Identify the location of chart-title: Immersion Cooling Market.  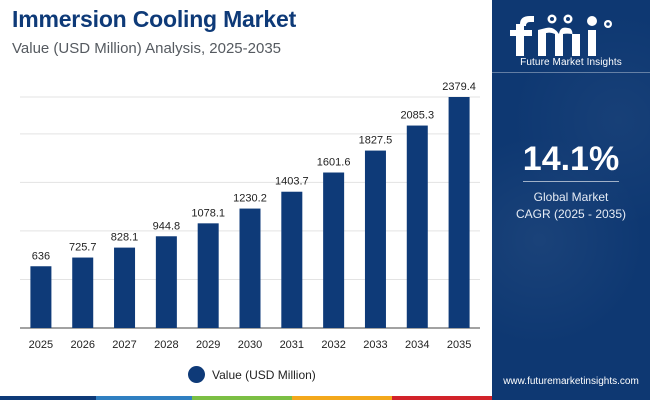
(154, 19).